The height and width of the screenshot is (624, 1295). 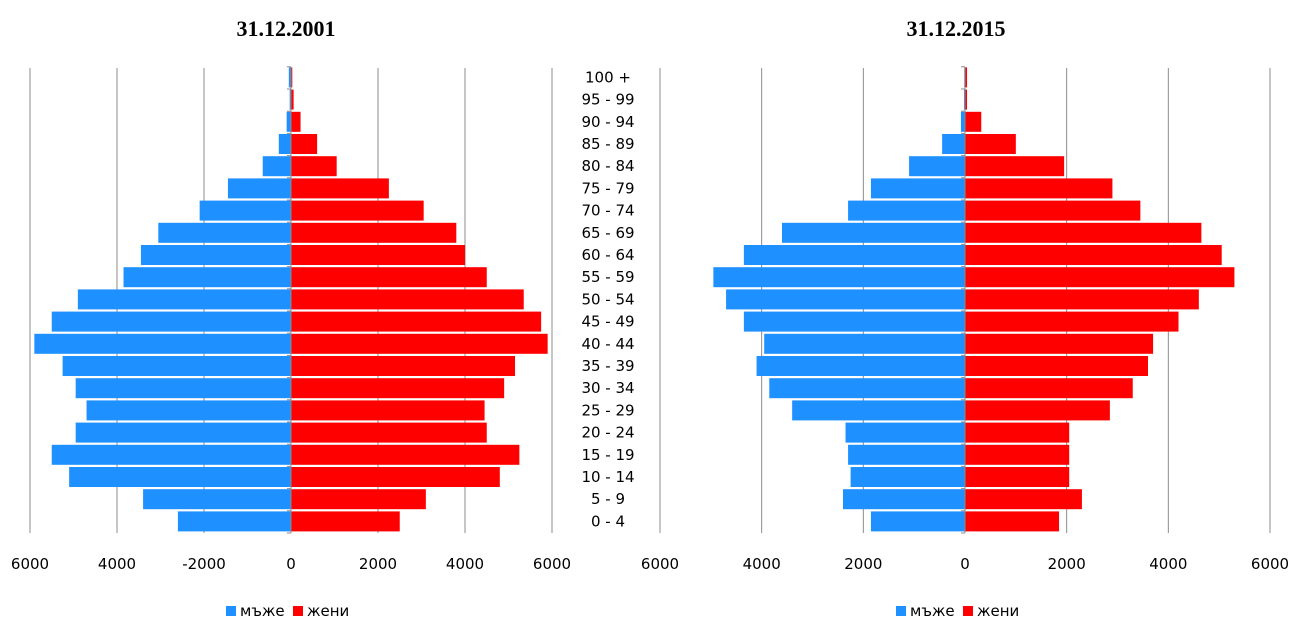 I want to click on category-label: 15 - 19, so click(x=607, y=455).